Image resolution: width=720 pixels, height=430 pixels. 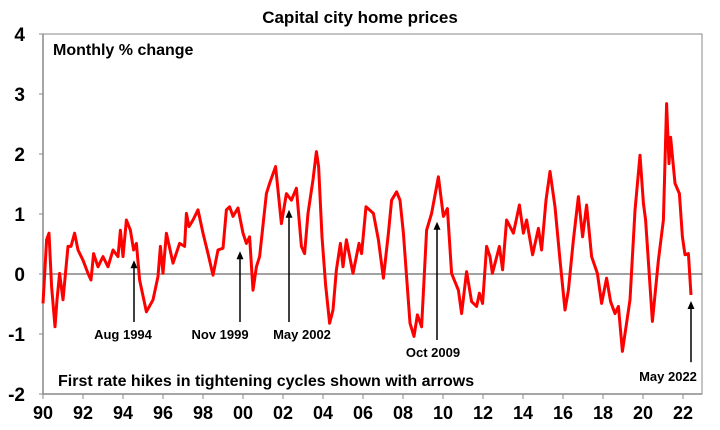 I want to click on y-tick-label: -2, so click(x=16, y=395).